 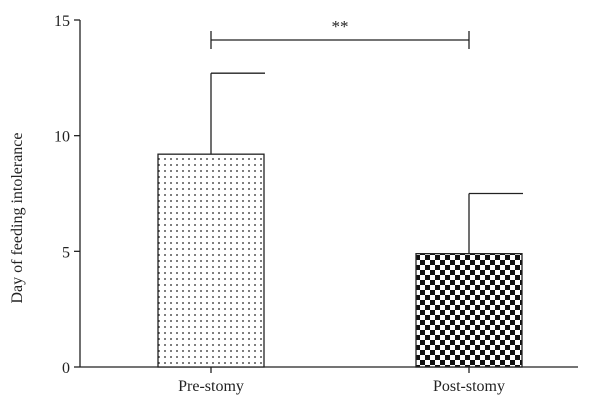 What do you see at coordinates (62, 137) in the screenshot?
I see `y-tick-label: 10` at bounding box center [62, 137].